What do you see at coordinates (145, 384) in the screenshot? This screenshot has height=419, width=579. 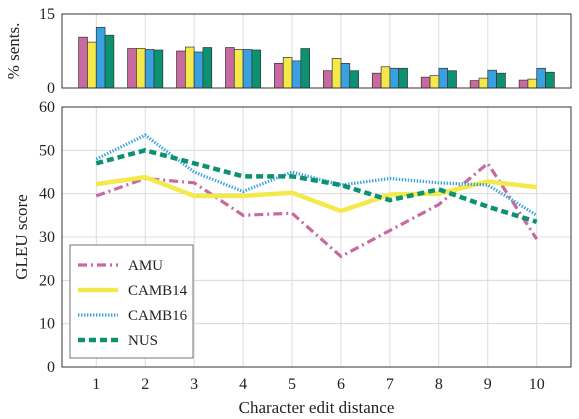 I see `x-tick-label: 2` at bounding box center [145, 384].